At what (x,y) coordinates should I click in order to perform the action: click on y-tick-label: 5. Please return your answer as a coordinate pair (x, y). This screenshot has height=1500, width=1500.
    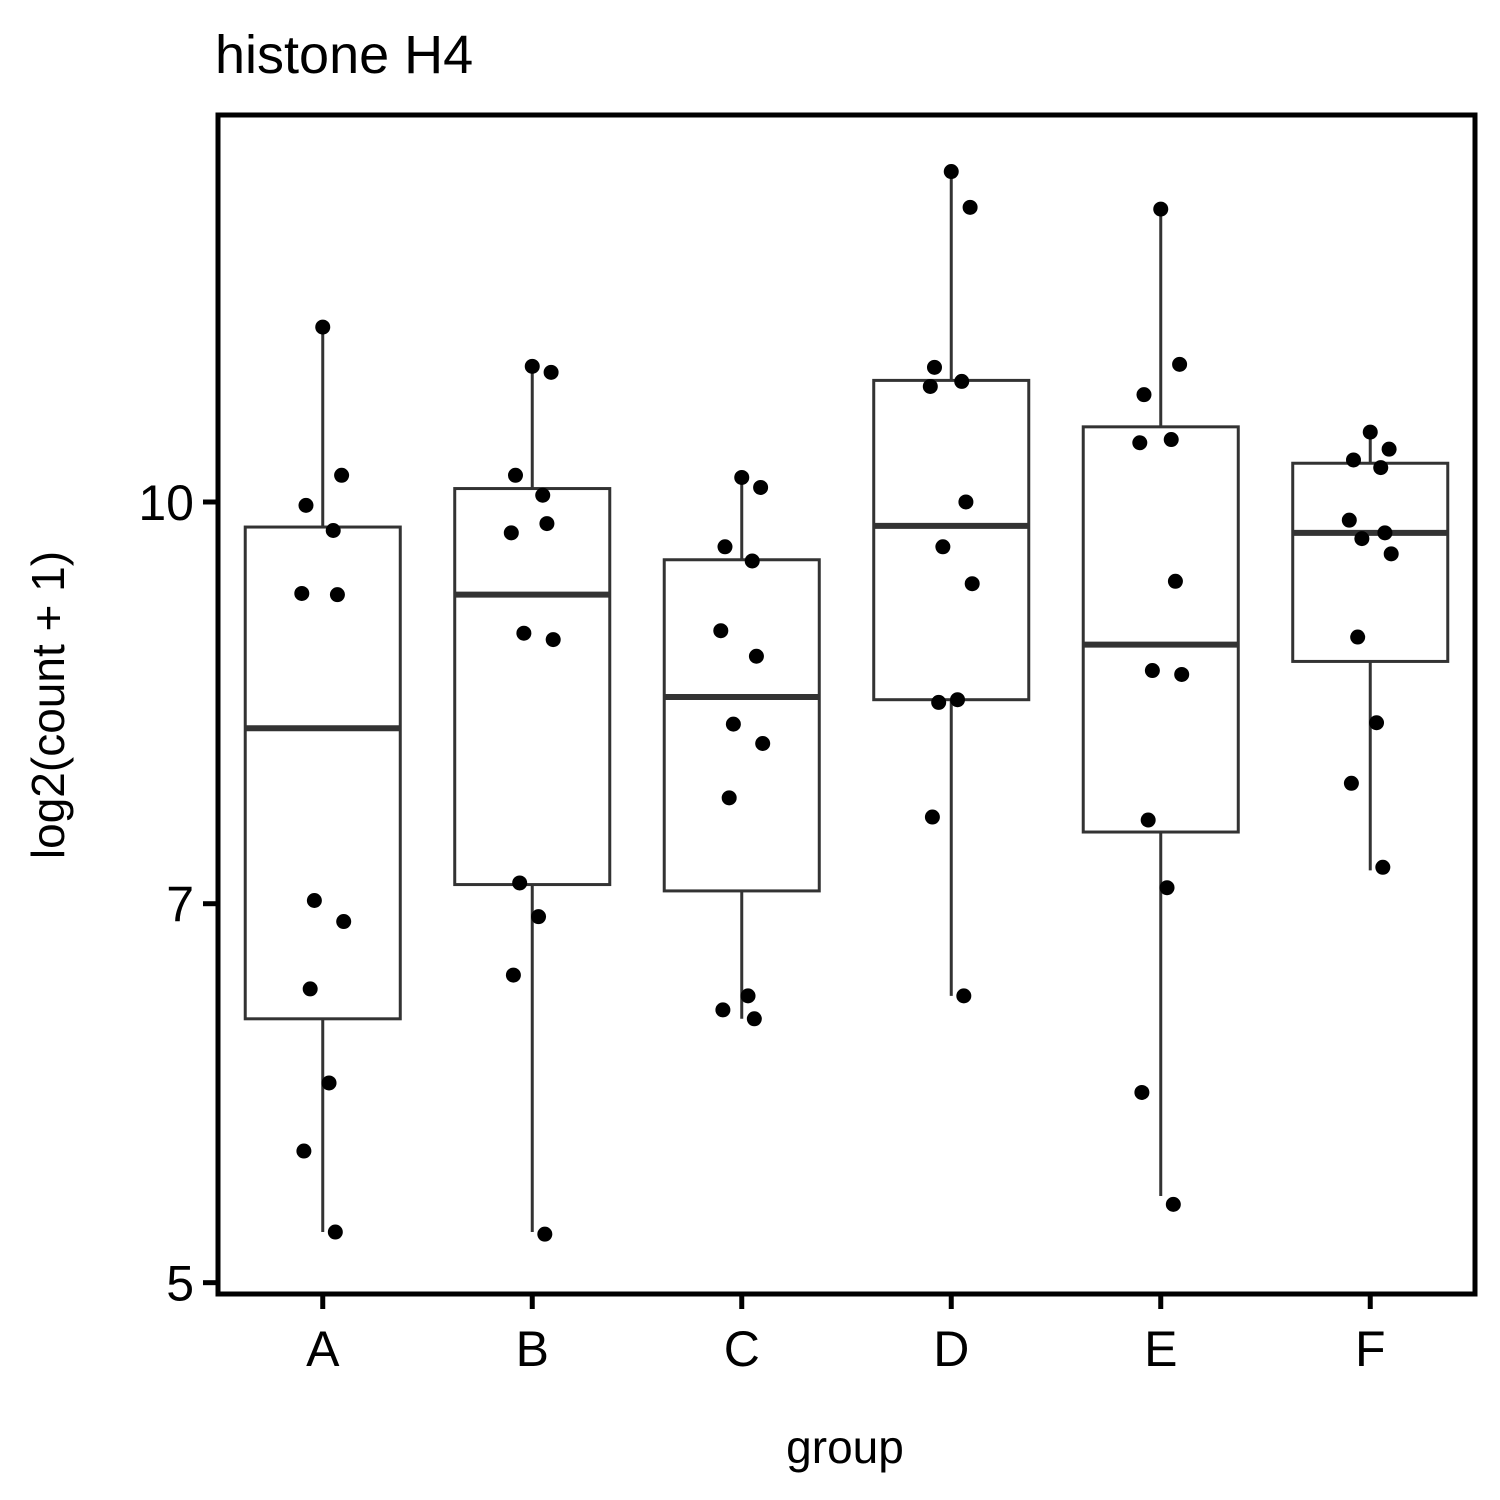
    Looking at the image, I should click on (180, 1284).